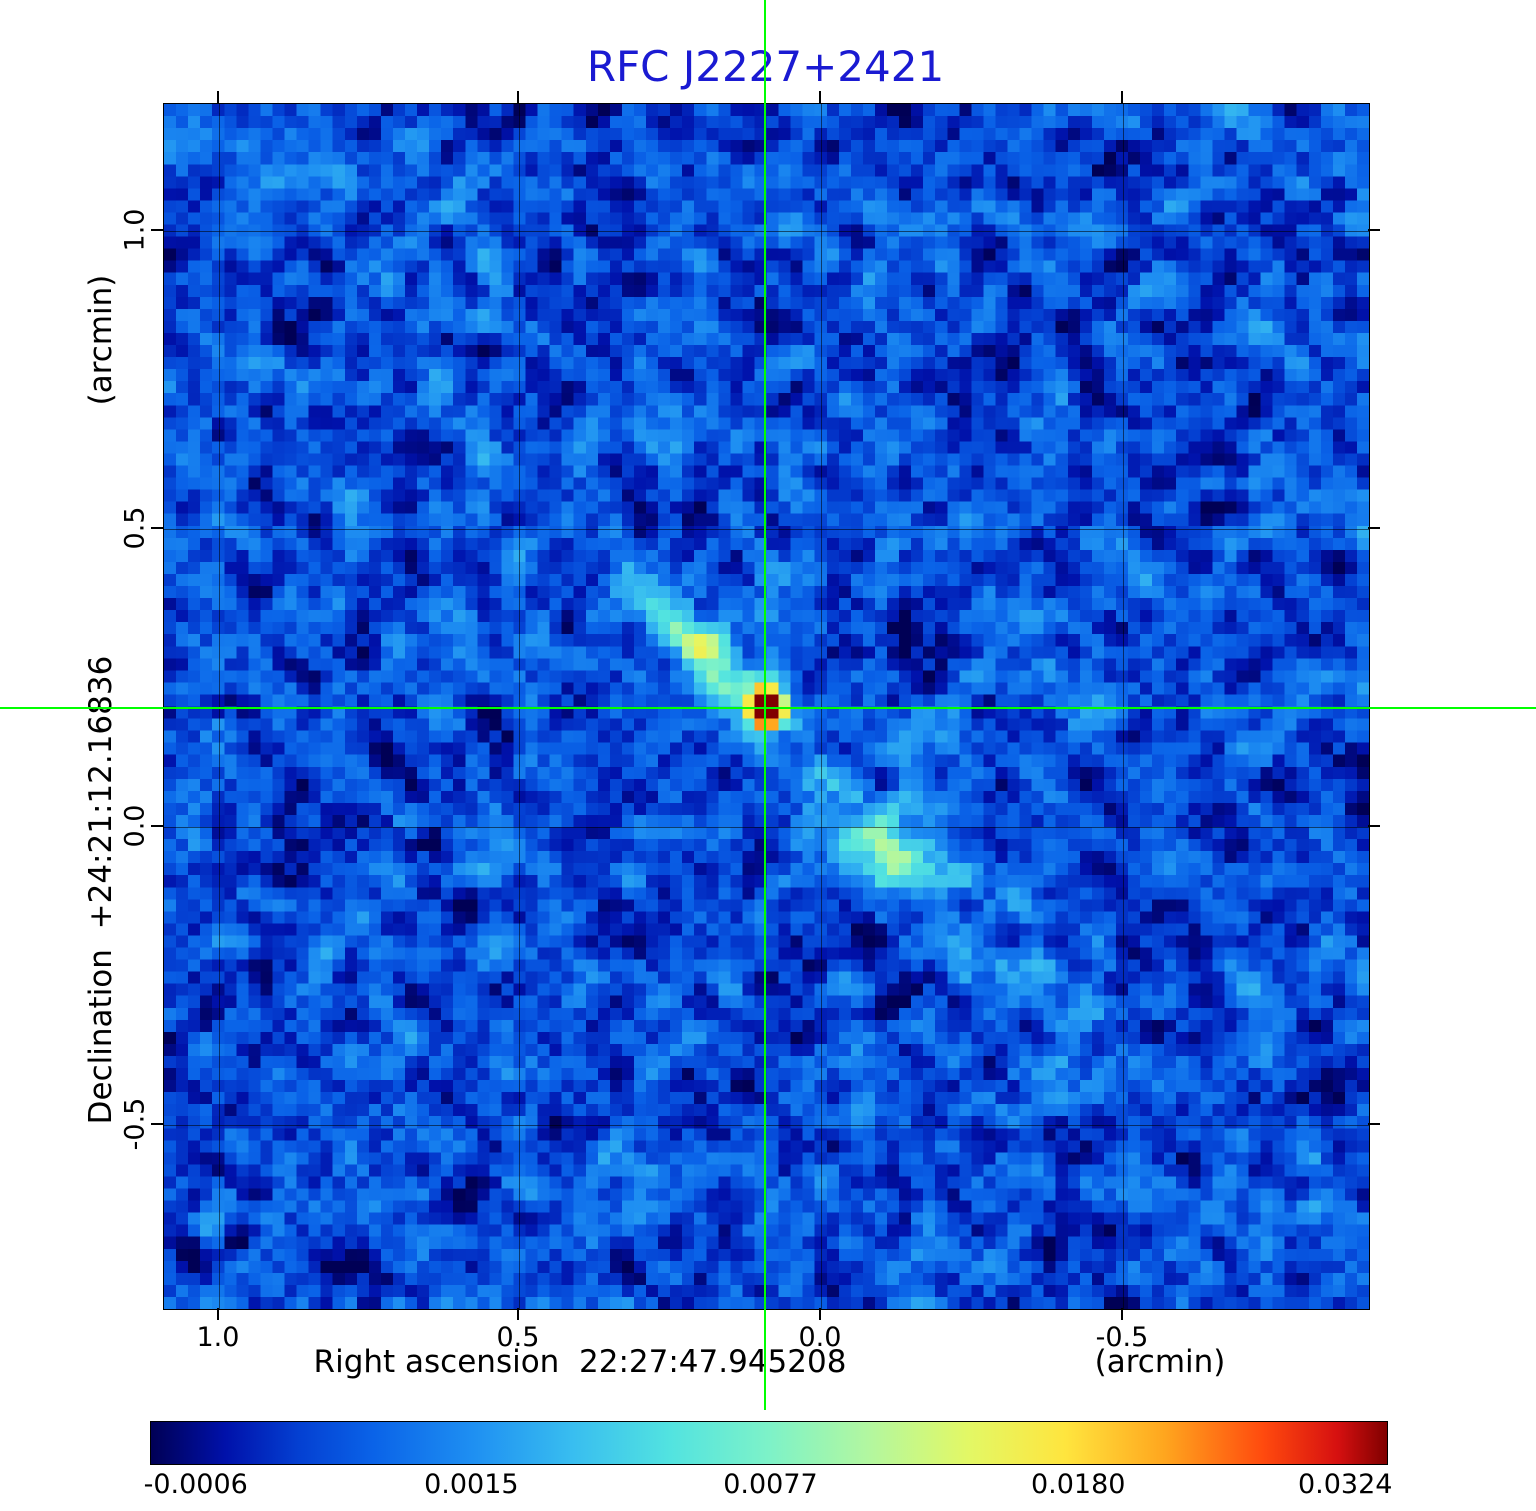 Image resolution: width=1536 pixels, height=1511 pixels. I want to click on y-tick-label: 0.0, so click(135, 826).